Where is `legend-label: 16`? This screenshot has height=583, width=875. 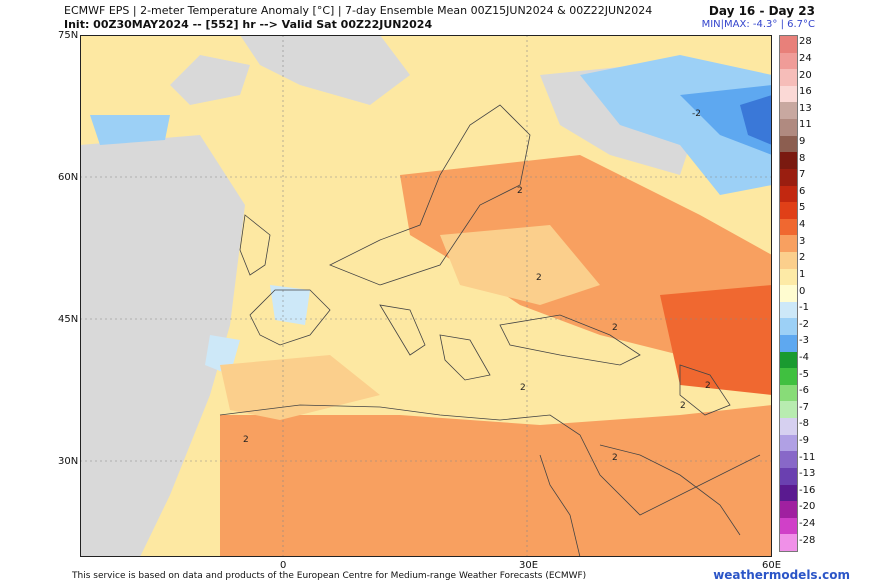 legend-label: 16 is located at coordinates (805, 92).